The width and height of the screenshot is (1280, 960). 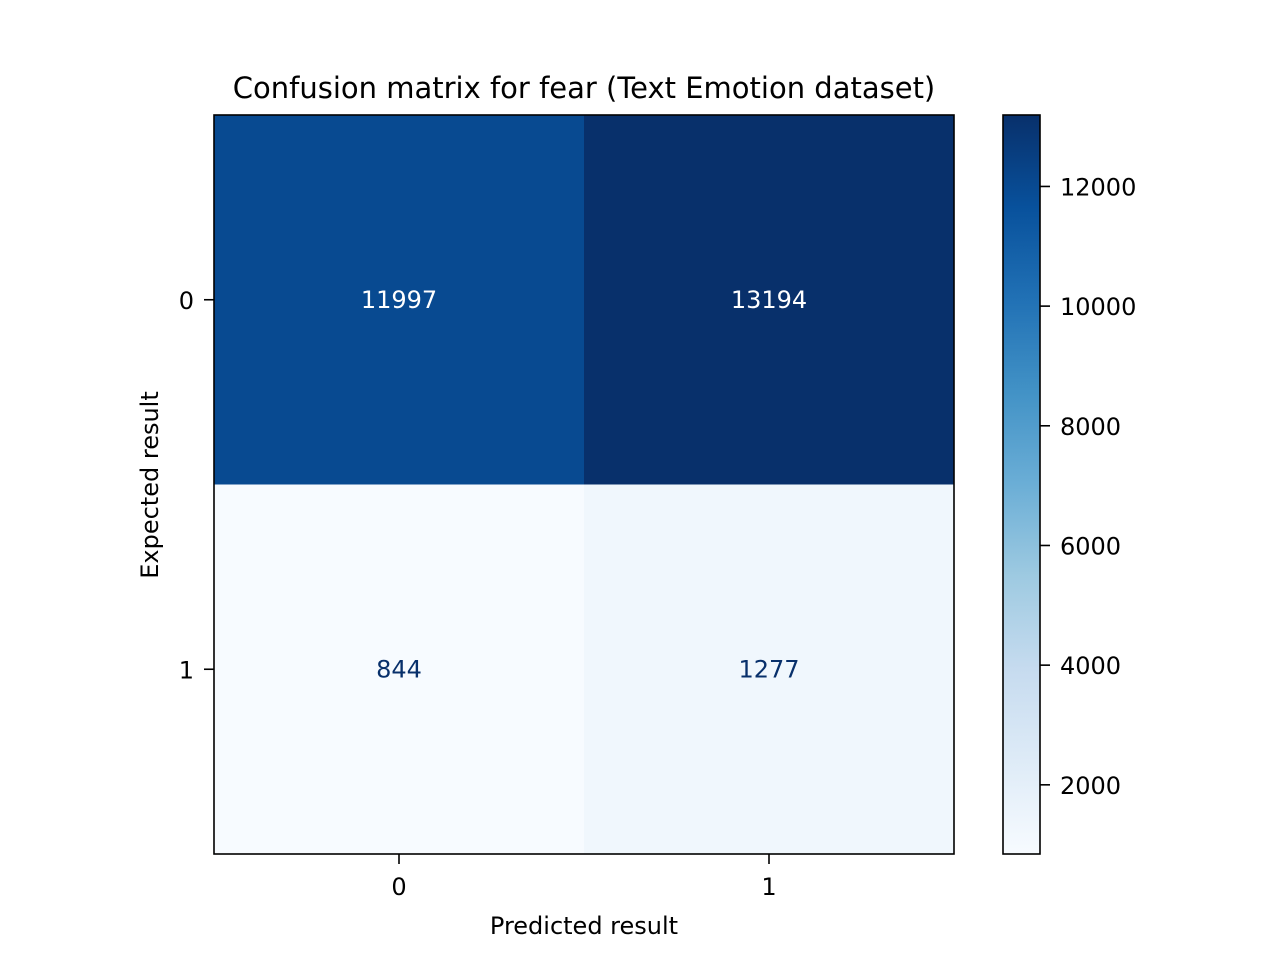 What do you see at coordinates (398, 887) in the screenshot?
I see `x-tick-label: 0` at bounding box center [398, 887].